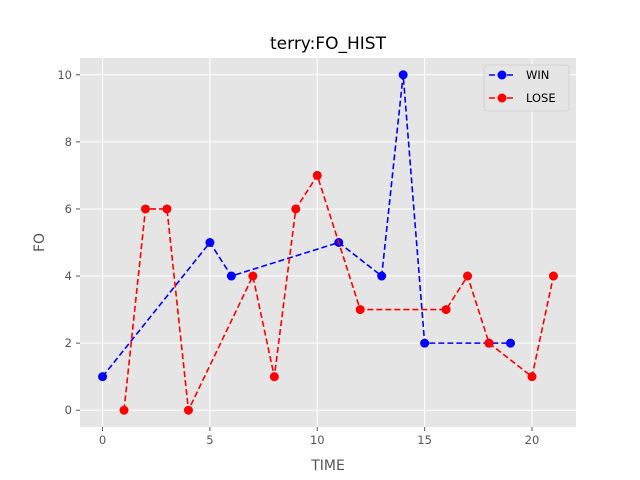  Describe the element at coordinates (424, 440) in the screenshot. I see `x-tick-label: 15` at that location.